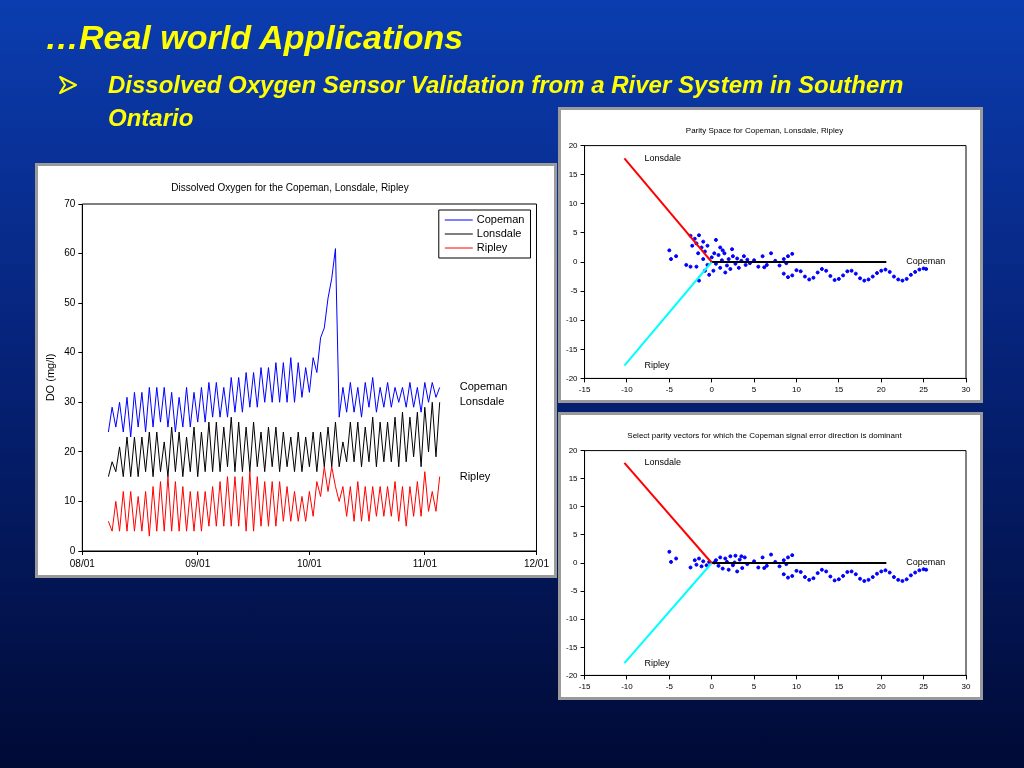 This screenshot has width=1024, height=768. What do you see at coordinates (290, 187) in the screenshot?
I see `chart-title: Dissolved Oxygen for the Copeman, Lonsdale, Ripley` at bounding box center [290, 187].